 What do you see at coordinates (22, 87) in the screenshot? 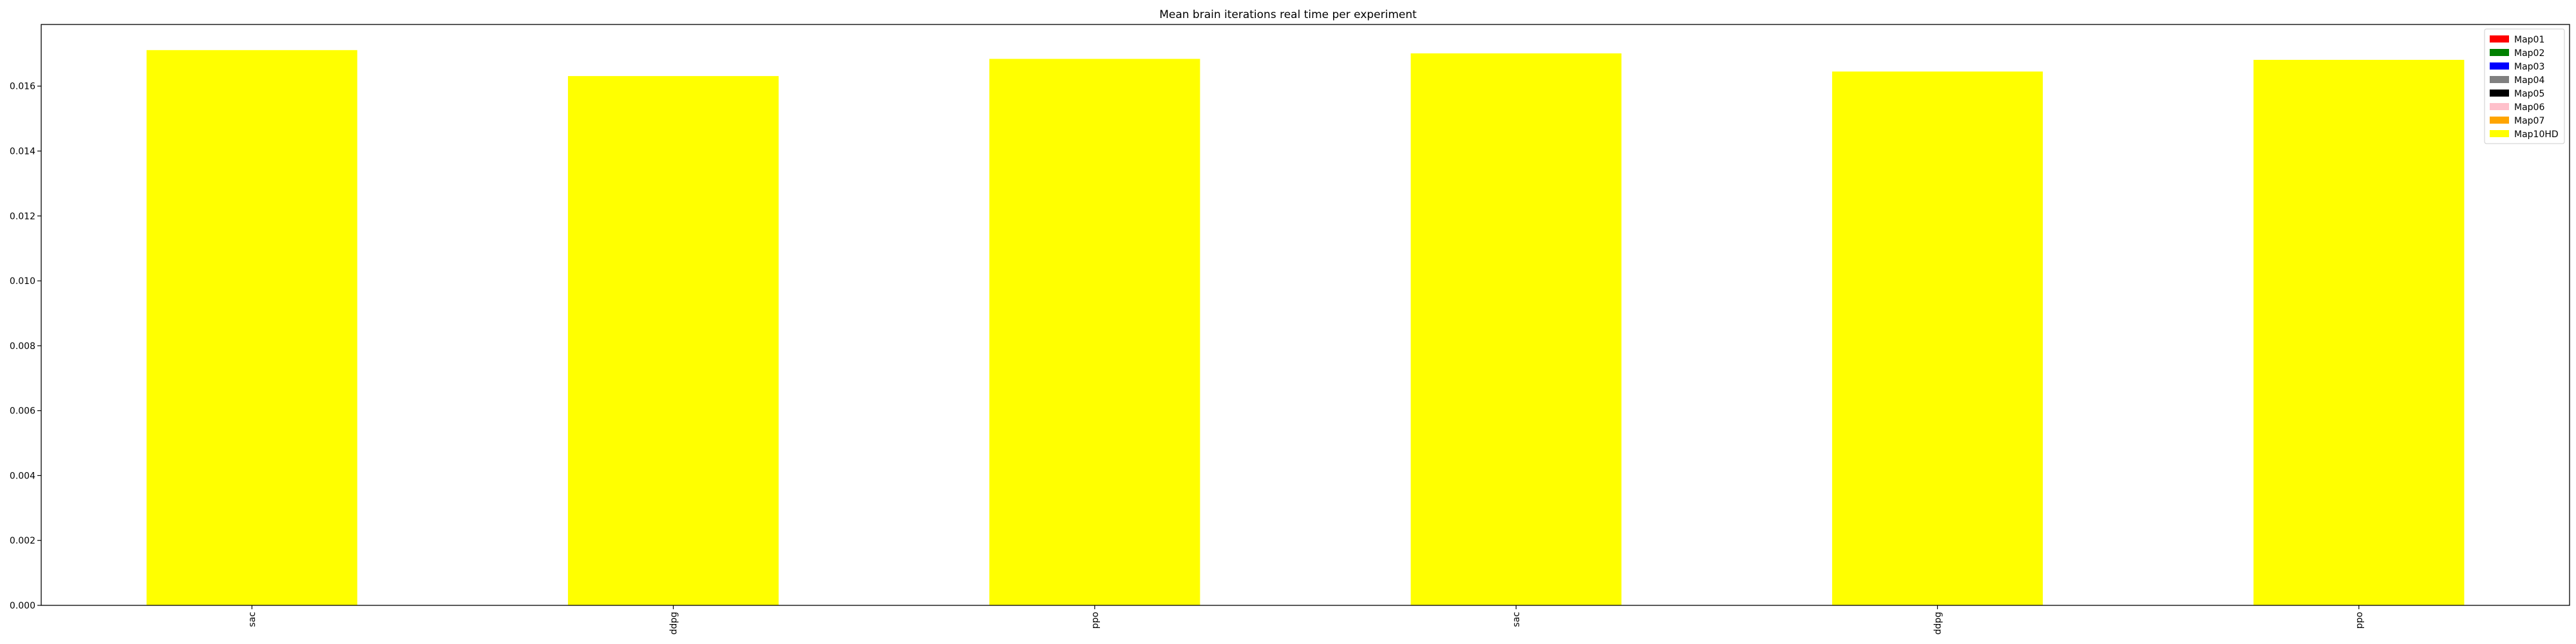
I see `y-tick-label: 0.016` at bounding box center [22, 87].